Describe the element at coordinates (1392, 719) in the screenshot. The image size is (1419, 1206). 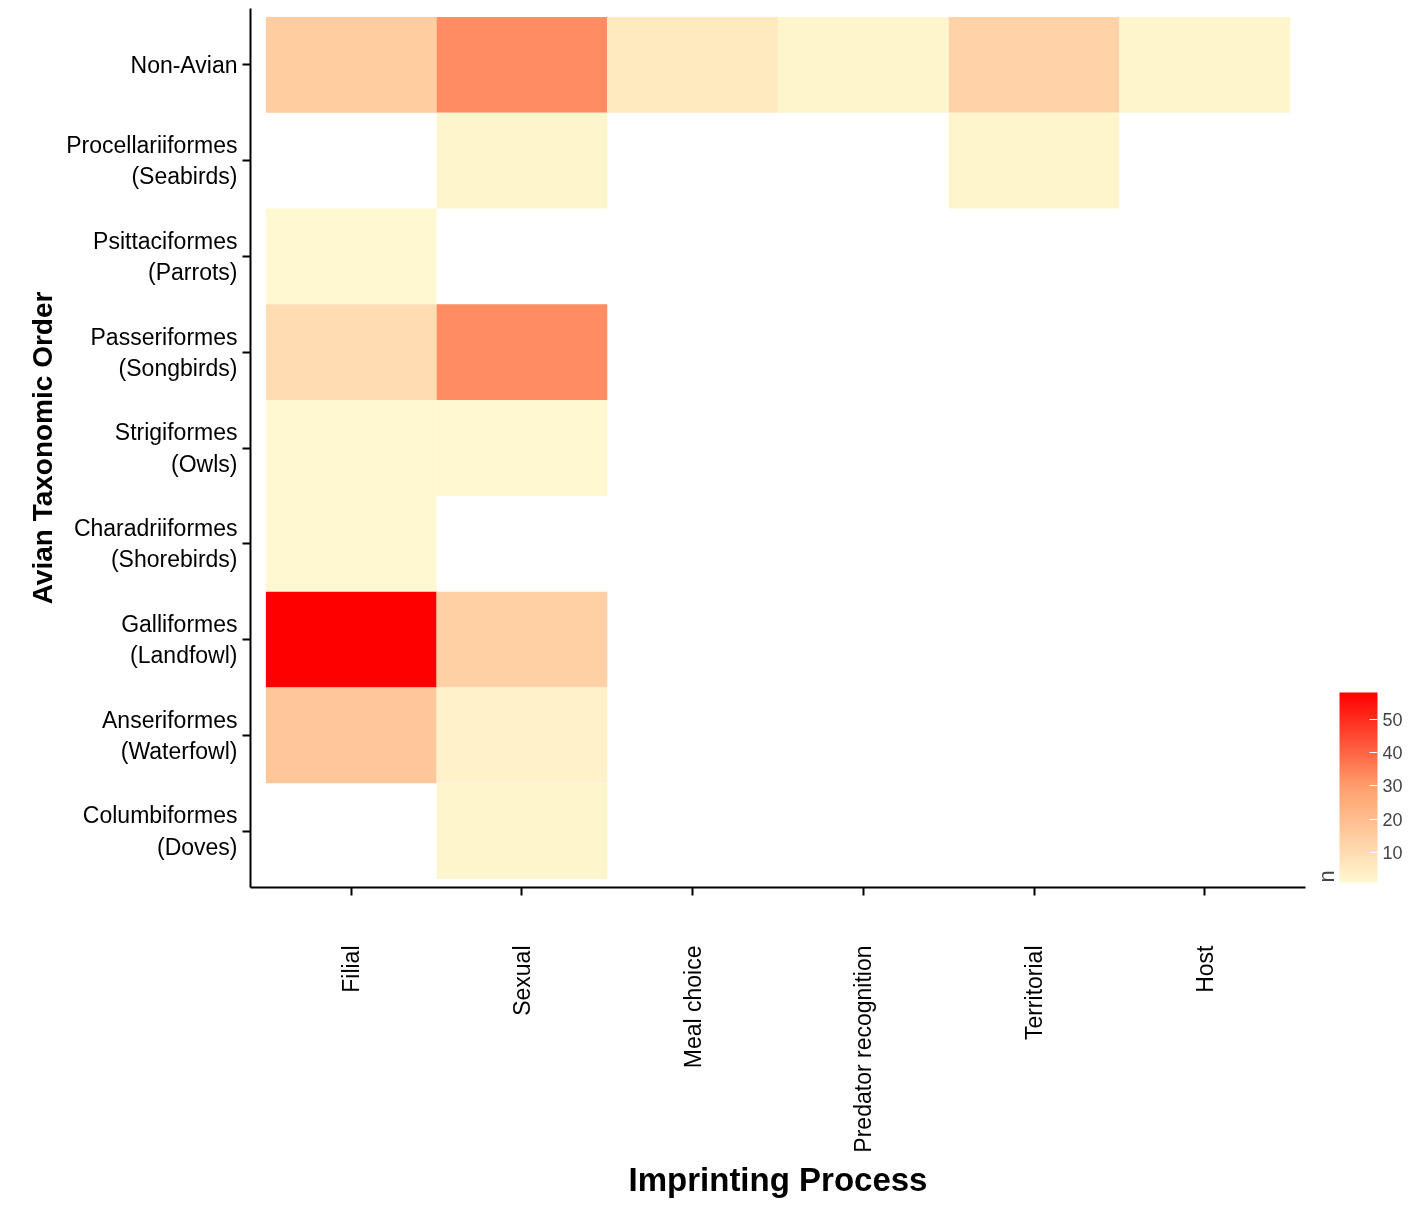
I see `color-bar-label: 50` at that location.